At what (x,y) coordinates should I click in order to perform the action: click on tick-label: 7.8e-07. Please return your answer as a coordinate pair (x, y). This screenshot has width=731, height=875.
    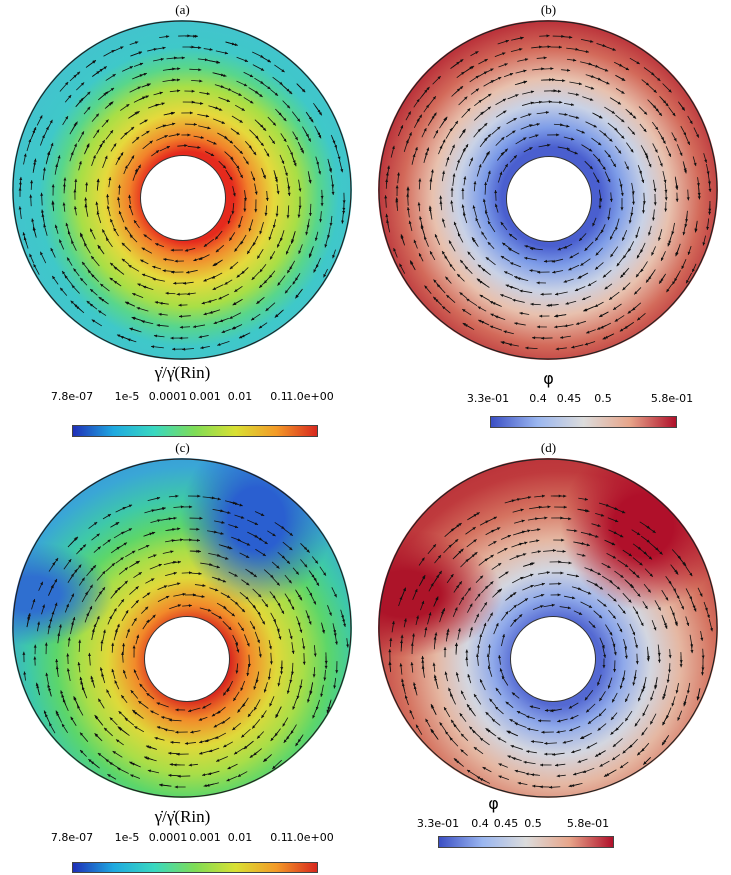
    Looking at the image, I should click on (72, 837).